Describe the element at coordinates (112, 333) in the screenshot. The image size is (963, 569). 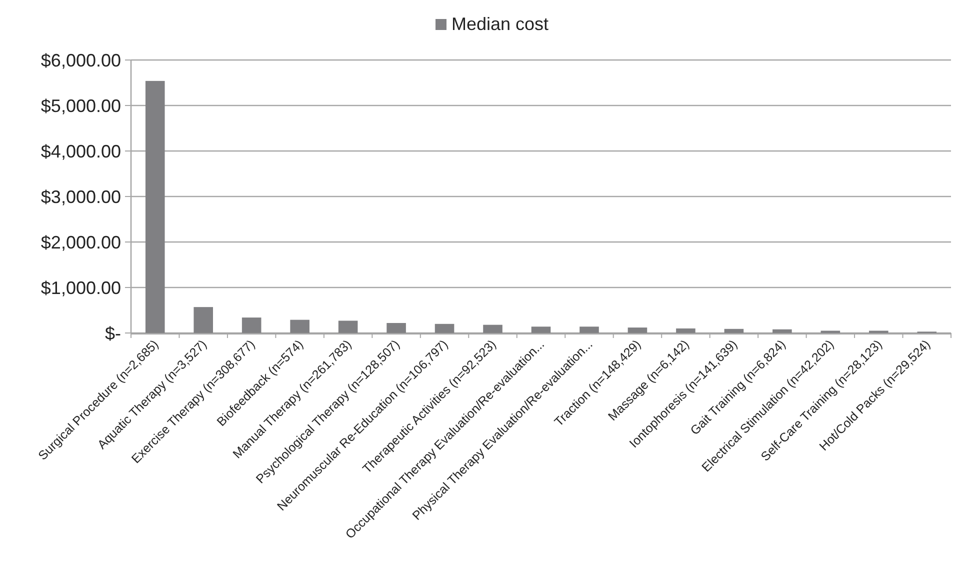
I see `y-tick-label: $-` at that location.